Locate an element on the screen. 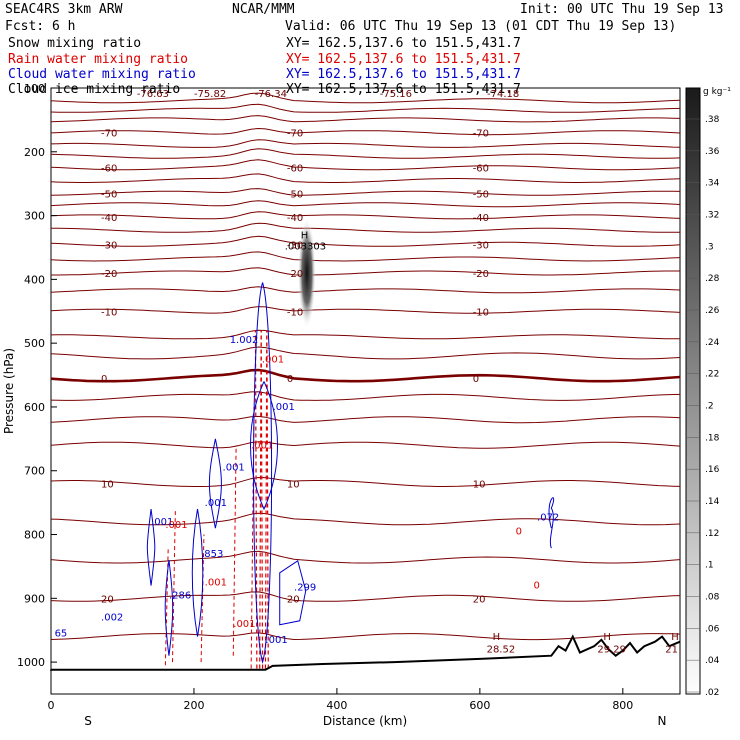  colorbar-label: .04 is located at coordinates (712, 661).